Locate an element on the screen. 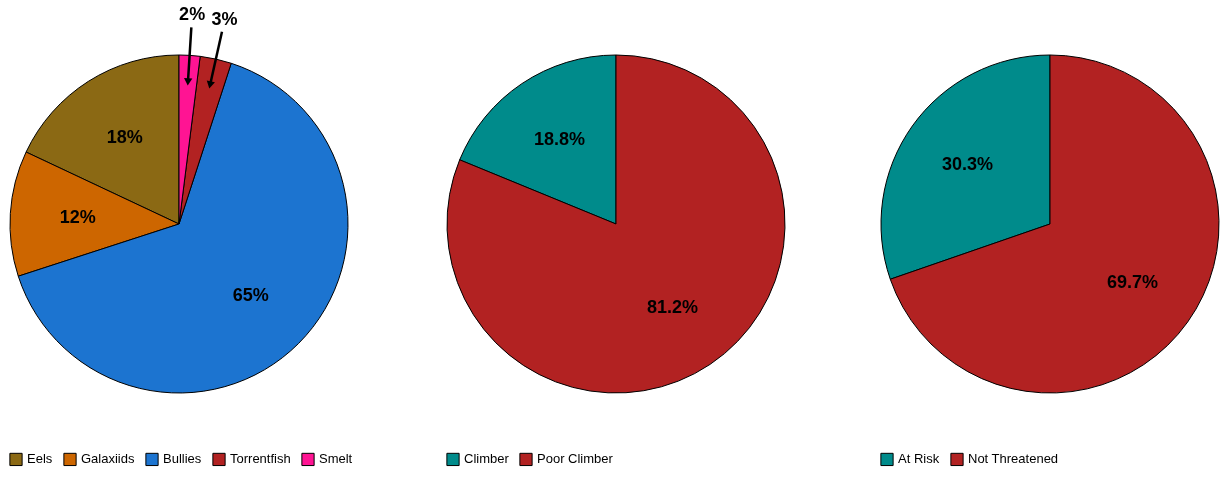 The height and width of the screenshot is (479, 1228). data-label: 69.7% is located at coordinates (1133, 281).